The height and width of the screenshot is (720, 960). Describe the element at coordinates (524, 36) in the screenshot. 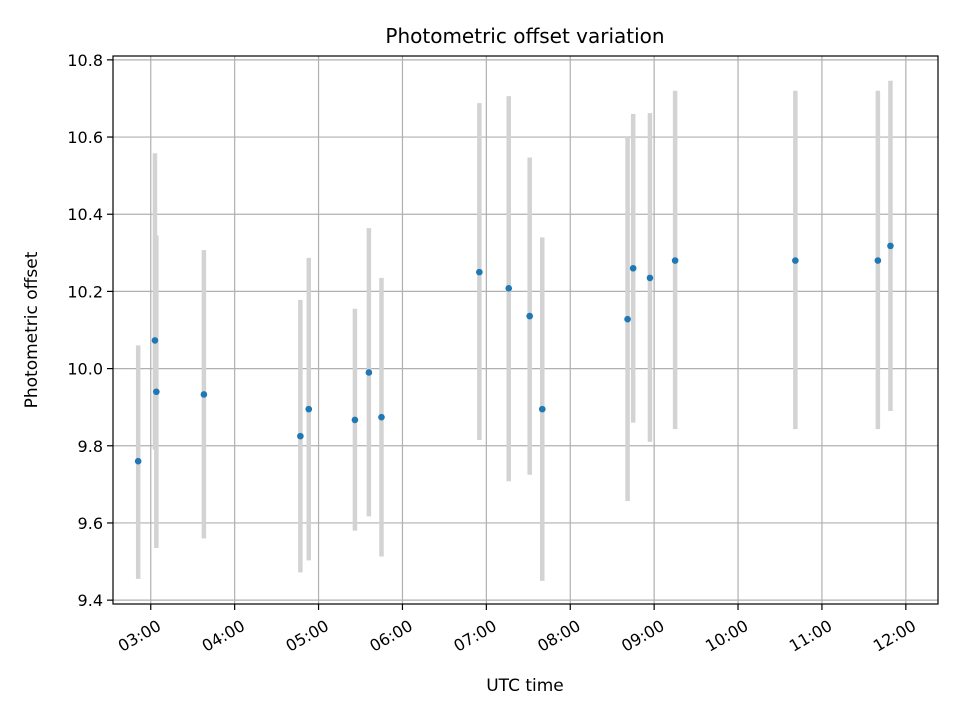

I see `chart-title: Photometric offset variation` at that location.